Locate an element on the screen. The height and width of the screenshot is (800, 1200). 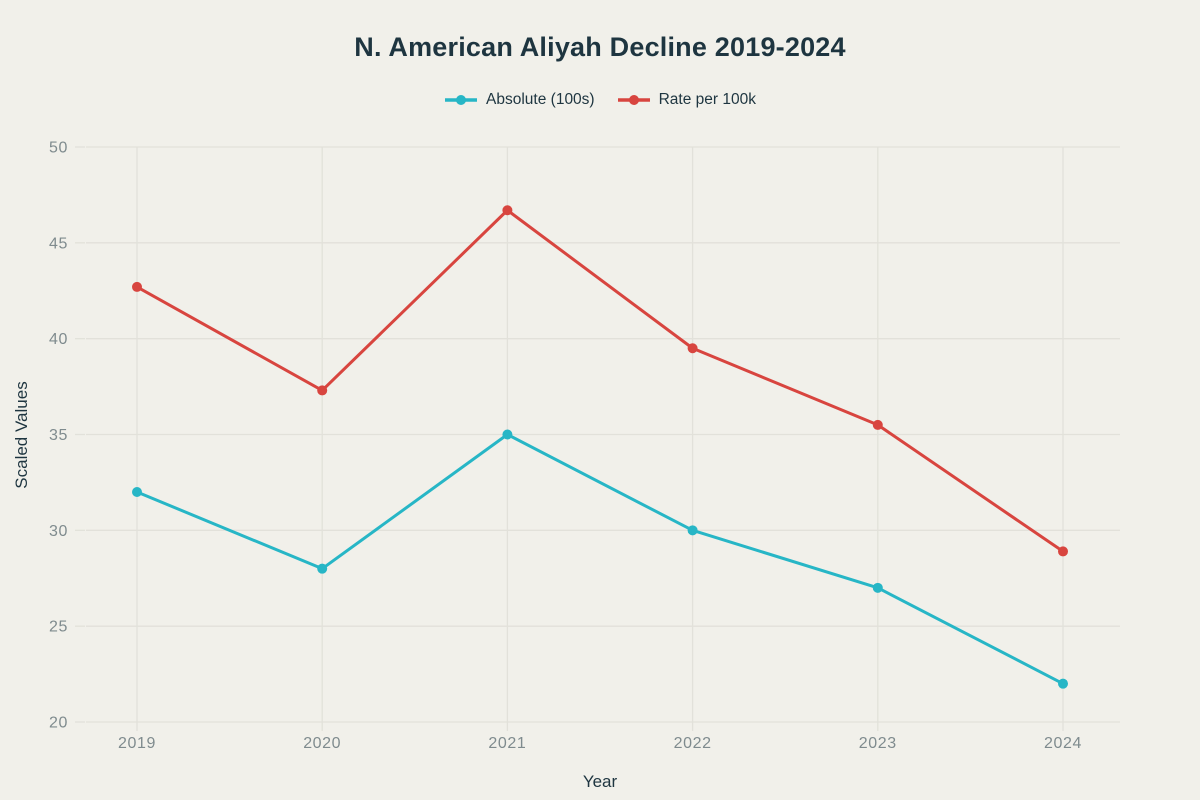
legend: Absolute (100s) Rate per 100k is located at coordinates (600, 100).